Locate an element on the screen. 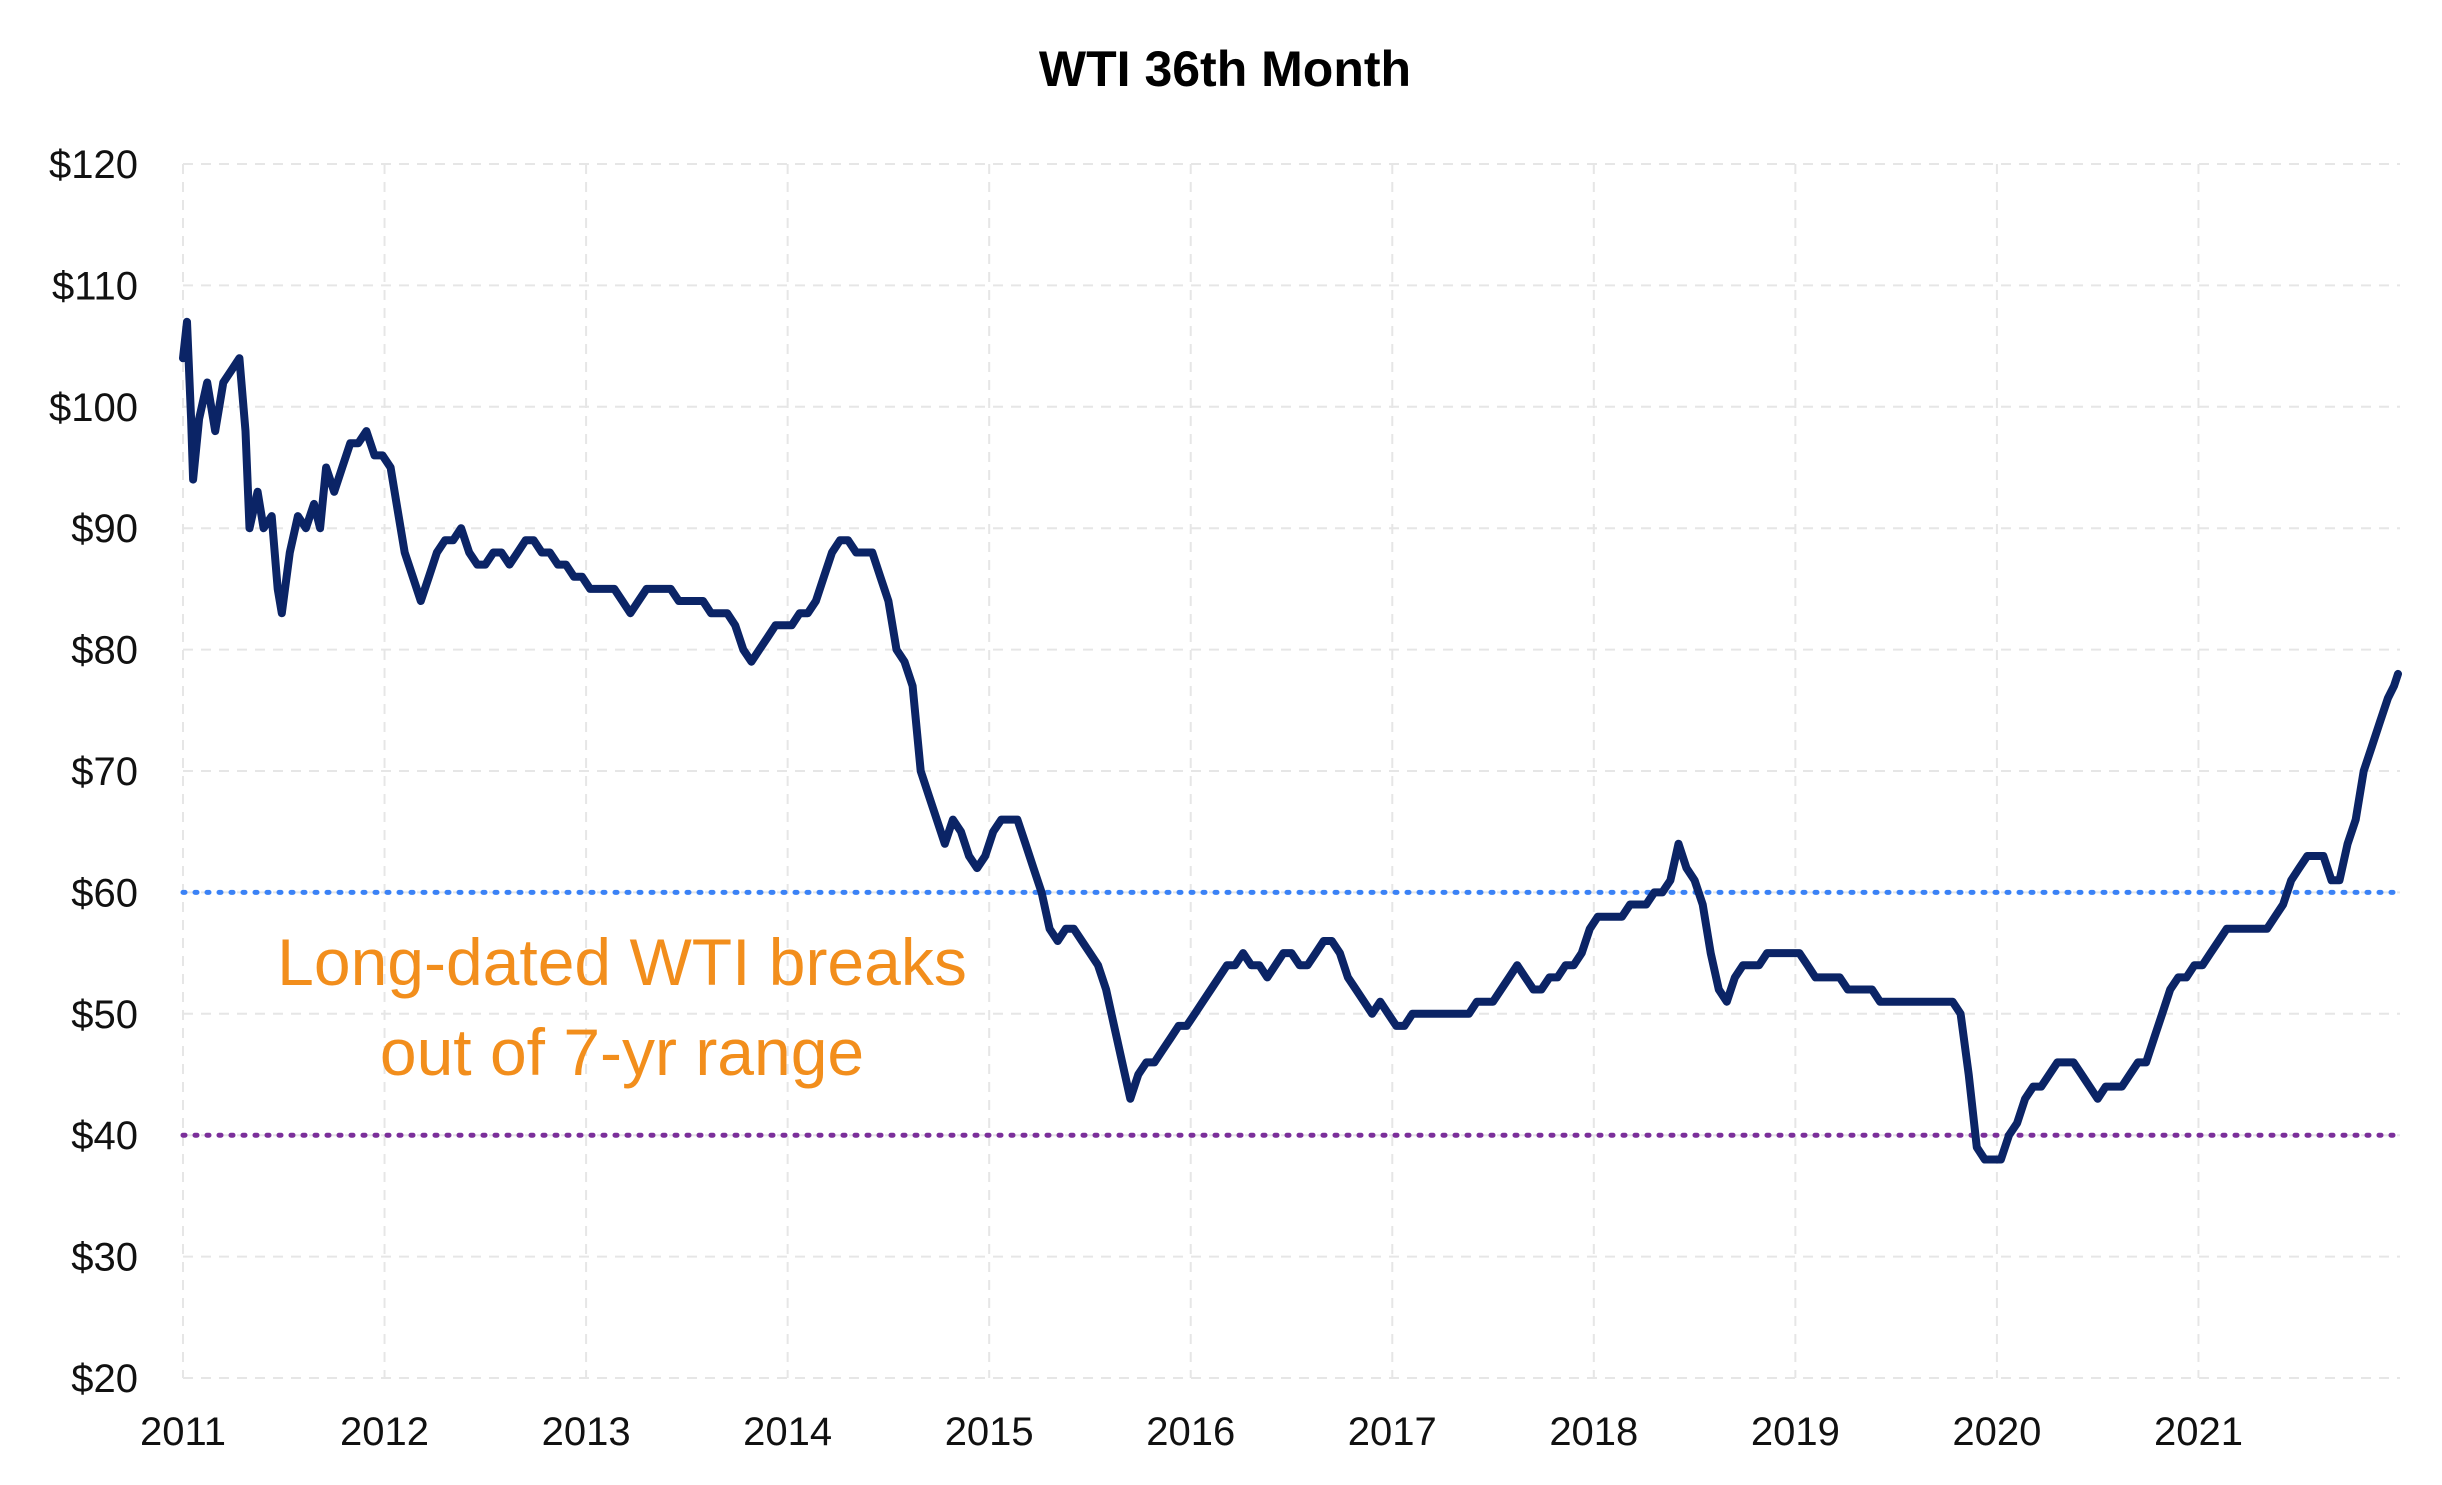 The width and height of the screenshot is (2442, 1485). y-tick-label: $110 is located at coordinates (95, 286).